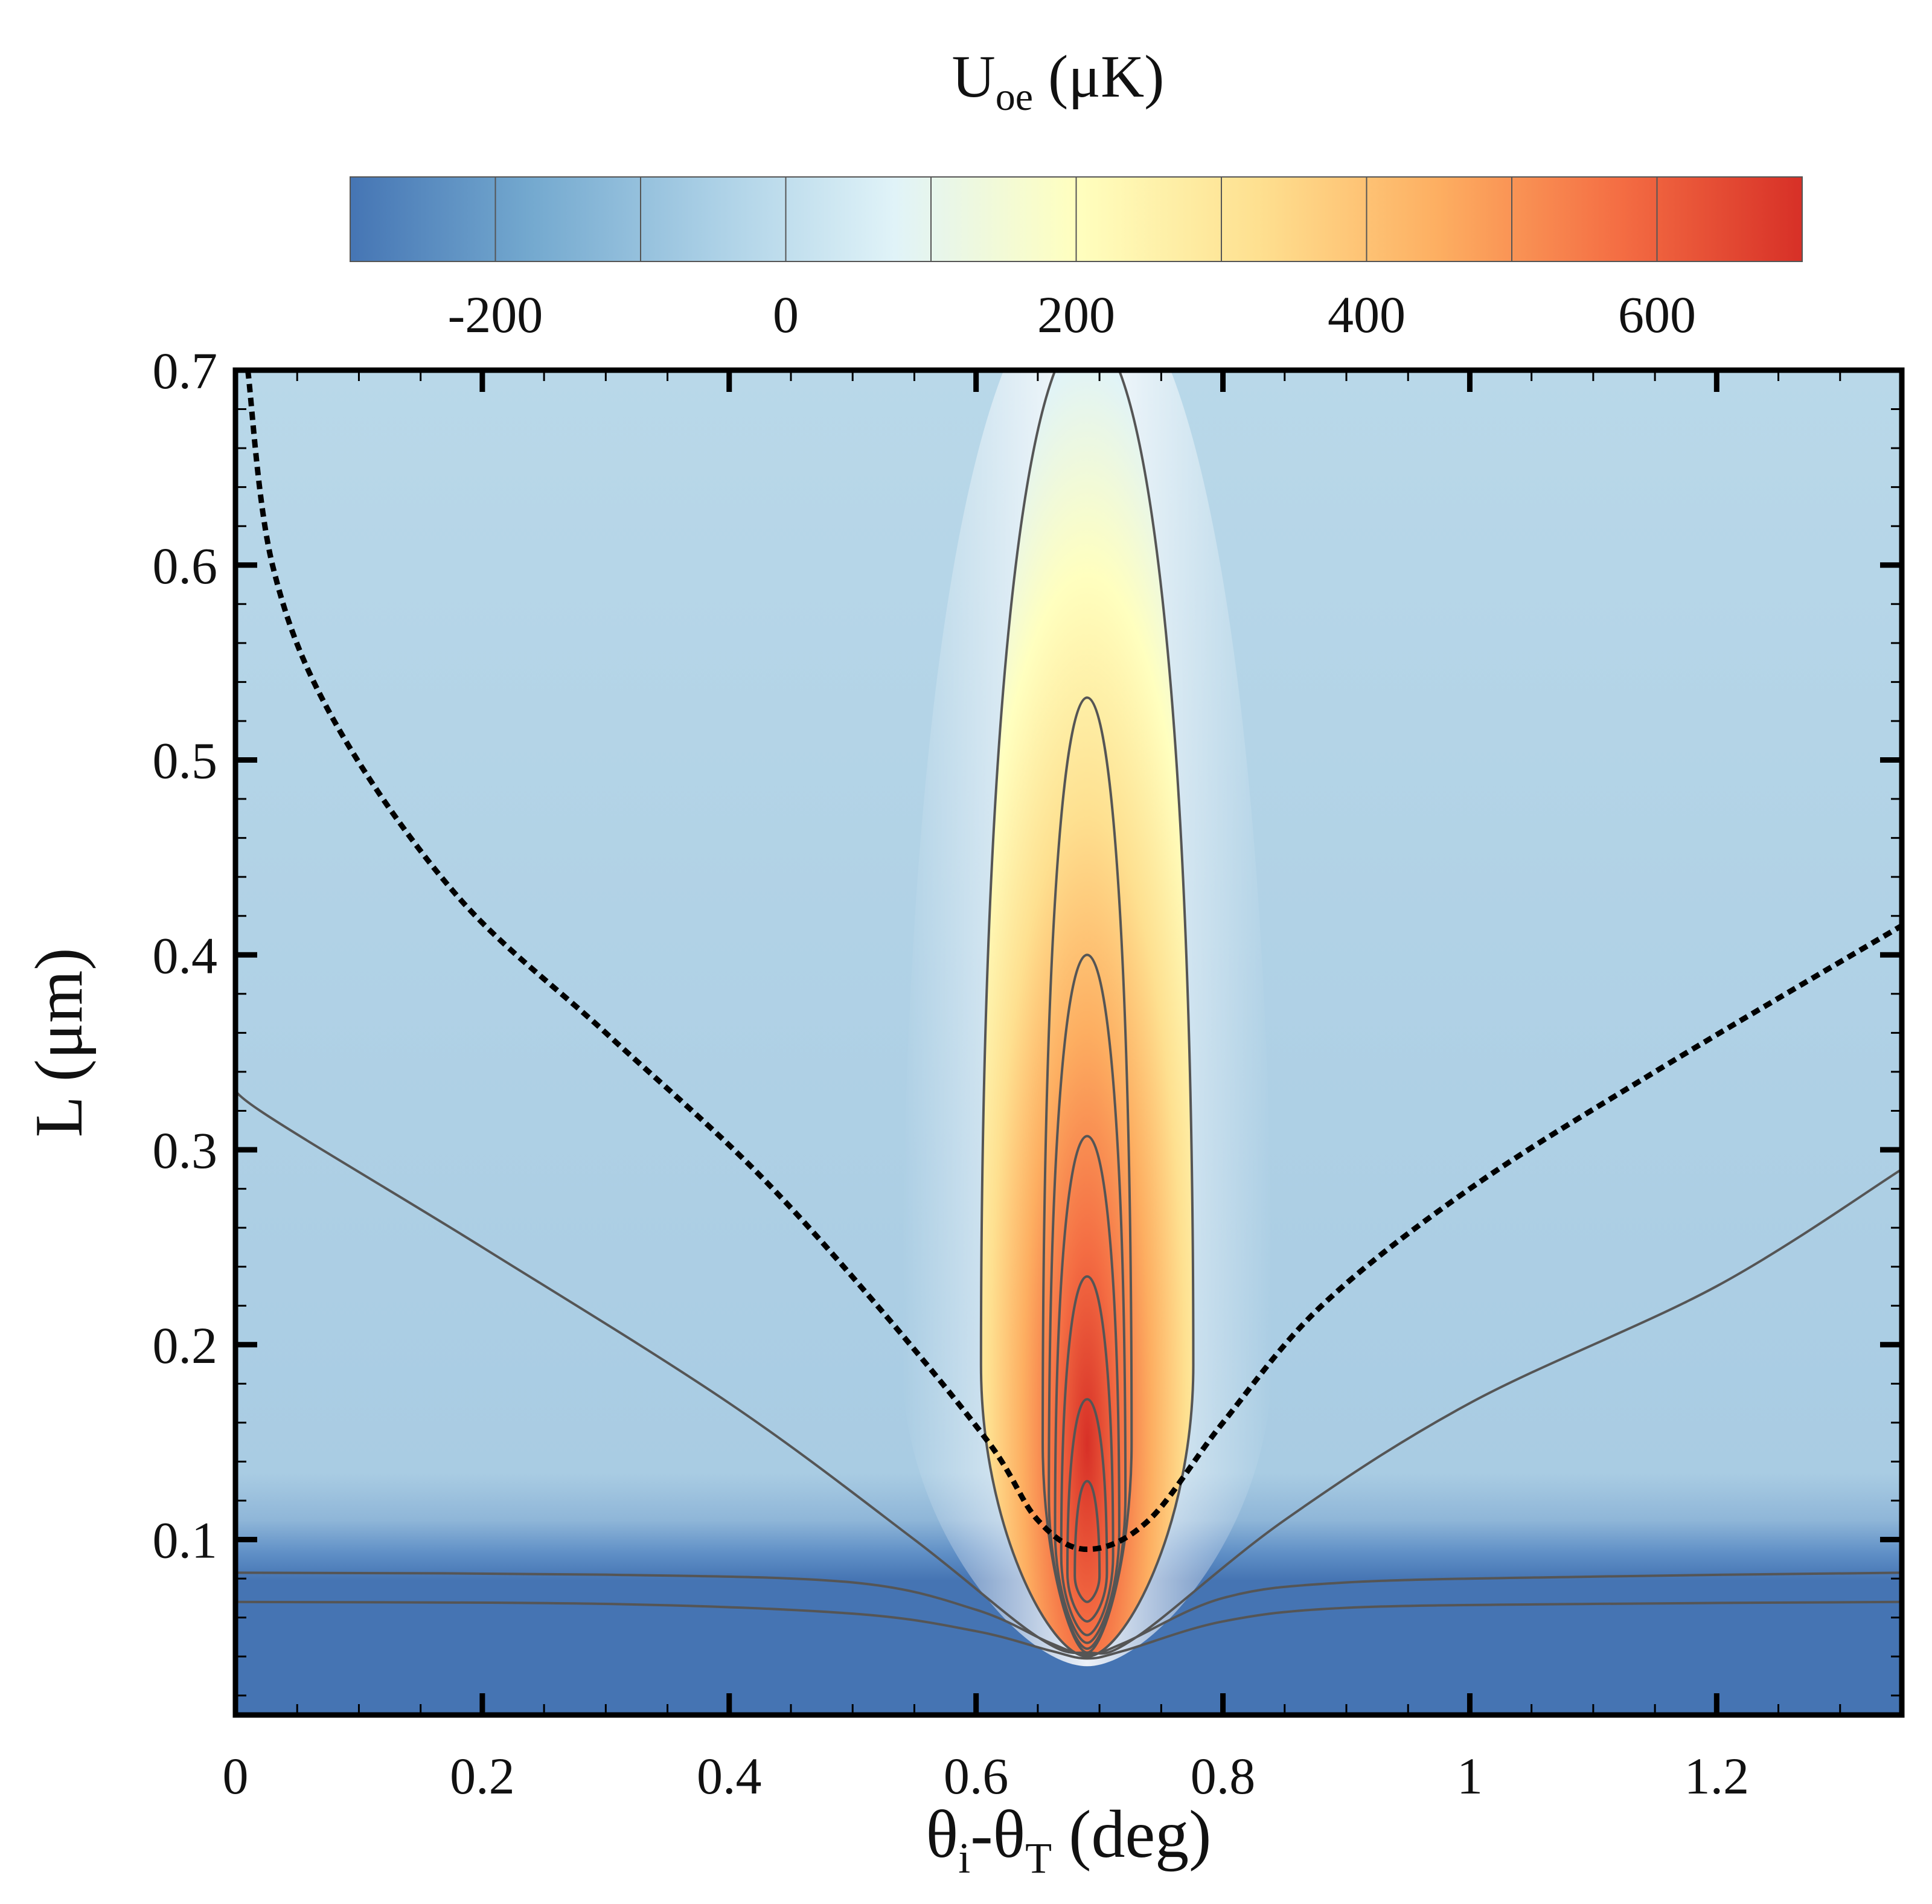 The height and width of the screenshot is (1904, 1932). Describe the element at coordinates (186, 566) in the screenshot. I see `y-tick-label: 0.6` at that location.